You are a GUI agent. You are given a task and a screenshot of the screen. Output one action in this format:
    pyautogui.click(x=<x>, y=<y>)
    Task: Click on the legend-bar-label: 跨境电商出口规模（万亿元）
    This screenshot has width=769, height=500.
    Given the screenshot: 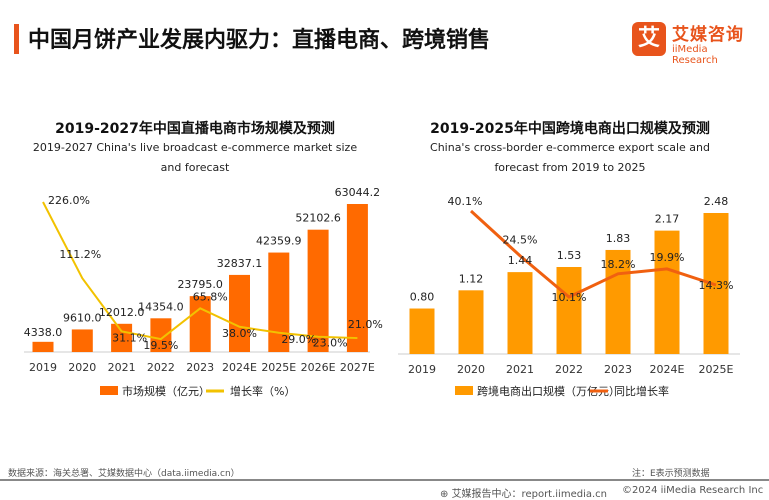 What is the action you would take?
    pyautogui.click(x=548, y=391)
    